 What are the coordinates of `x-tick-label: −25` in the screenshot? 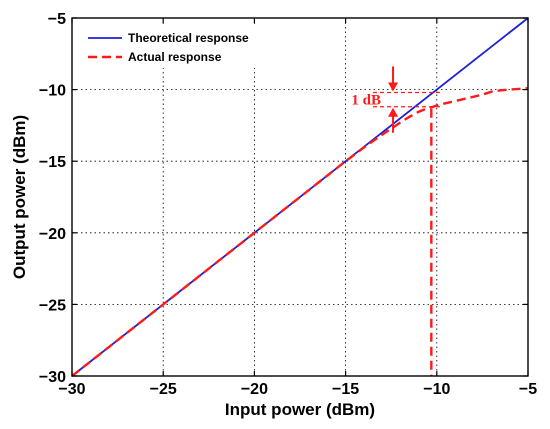 It's located at (163, 389).